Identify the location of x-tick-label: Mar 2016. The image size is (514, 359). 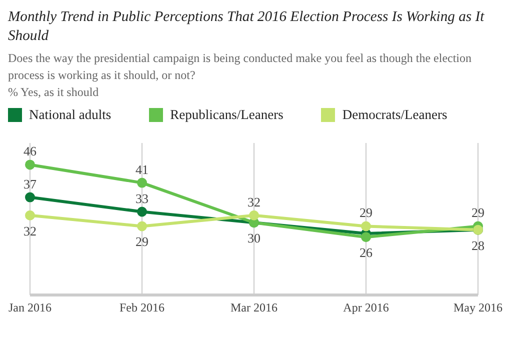
(254, 307).